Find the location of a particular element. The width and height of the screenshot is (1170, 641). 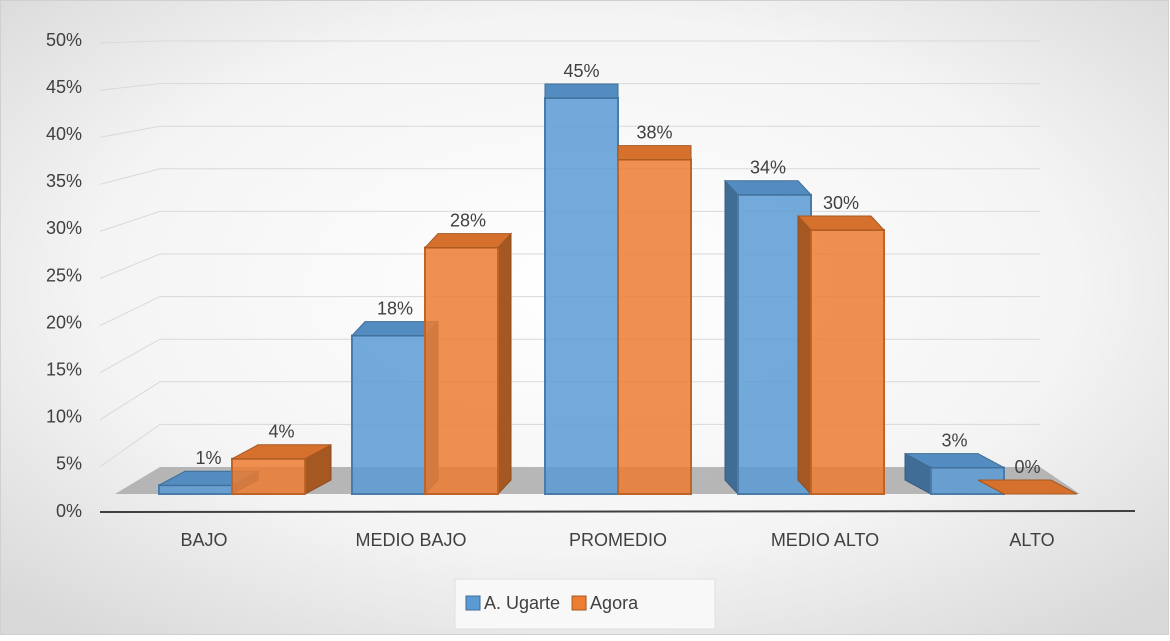

y-tick-label: 35% is located at coordinates (64, 181).